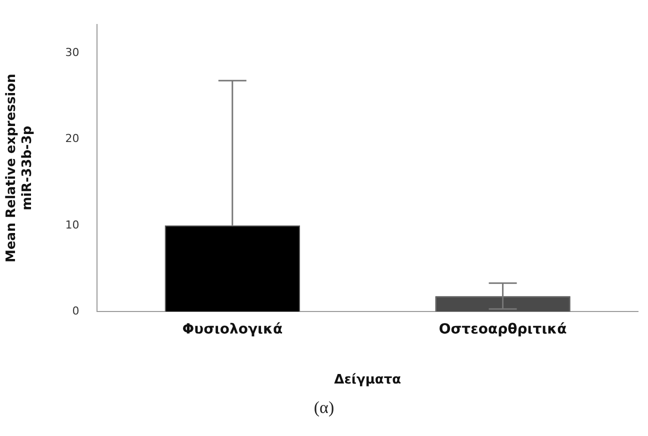  I want to click on y-tick-label: 0, so click(76, 311).